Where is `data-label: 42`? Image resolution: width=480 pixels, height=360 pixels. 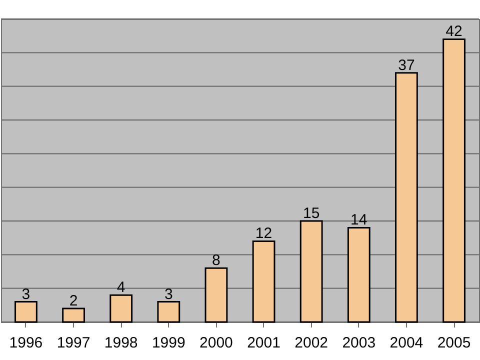
data-label: 42 is located at coordinates (454, 31).